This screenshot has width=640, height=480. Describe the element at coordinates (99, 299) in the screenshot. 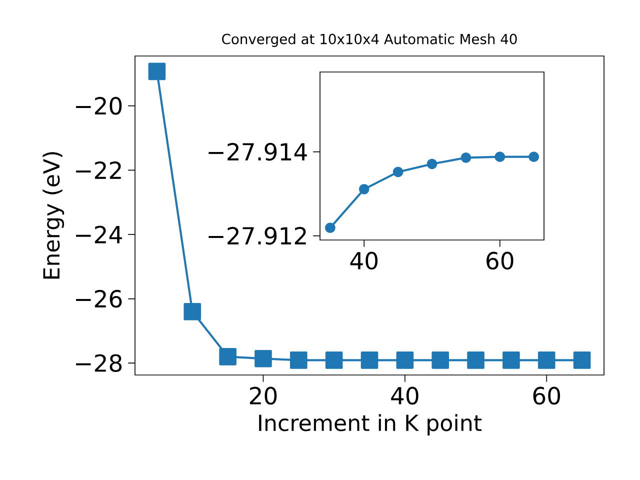

I see `y-tick-label: −26` at that location.